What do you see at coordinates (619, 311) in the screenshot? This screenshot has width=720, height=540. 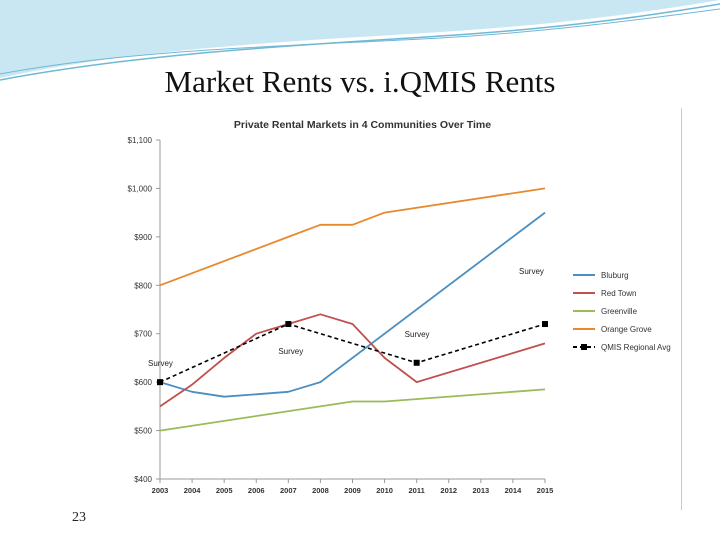 I see `legend-label: Greenville` at bounding box center [619, 311].